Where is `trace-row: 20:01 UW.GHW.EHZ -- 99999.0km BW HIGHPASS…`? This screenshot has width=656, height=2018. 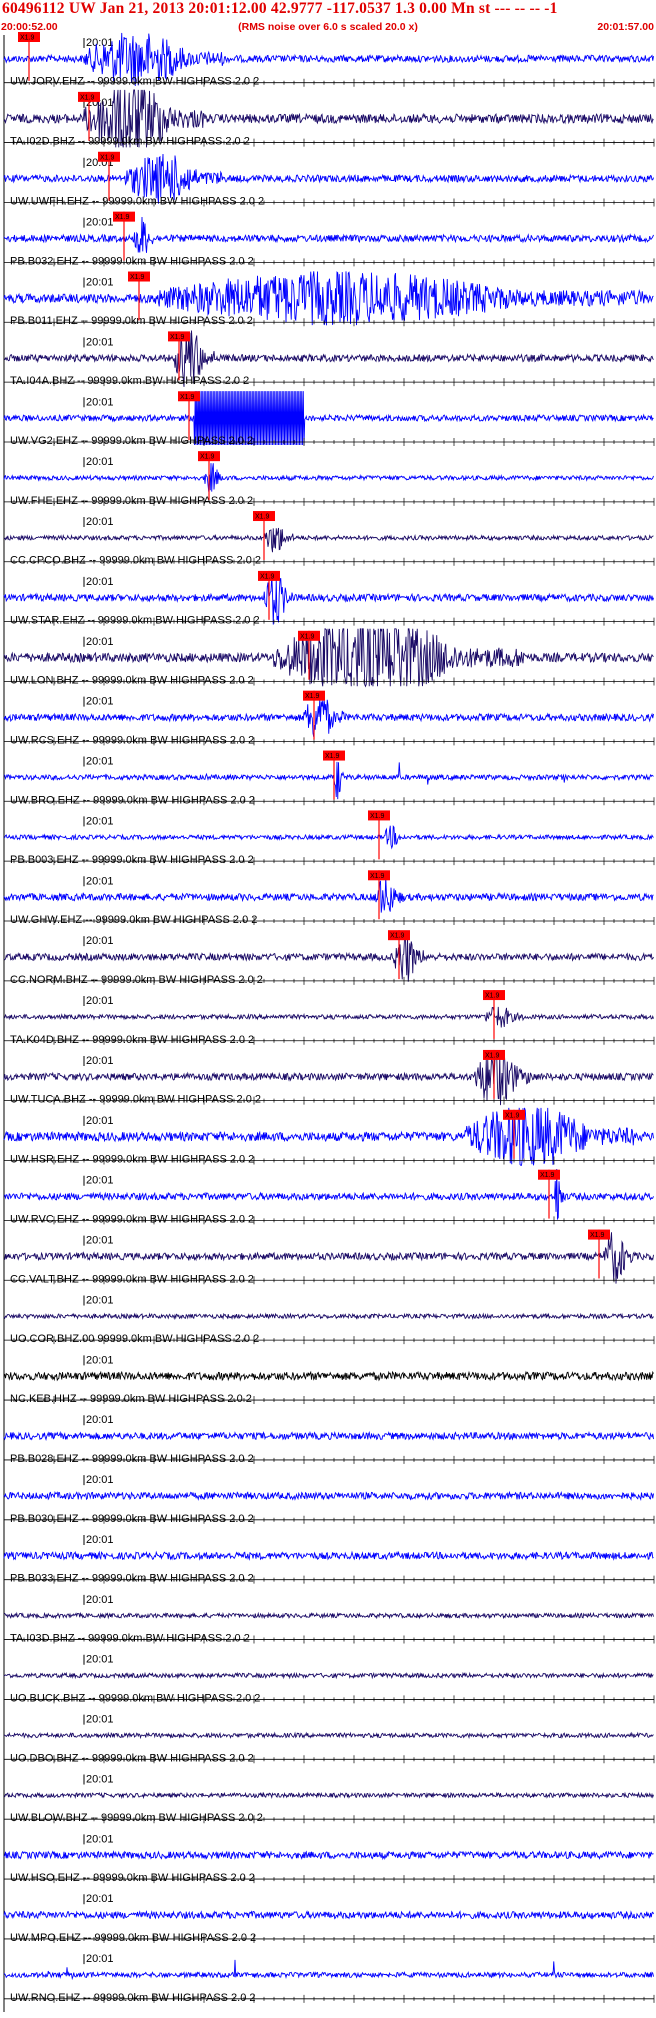 trace-row: 20:01 UW.GHW.EHZ -- 99999.0km BW HIGHPASS… is located at coordinates (329, 898).